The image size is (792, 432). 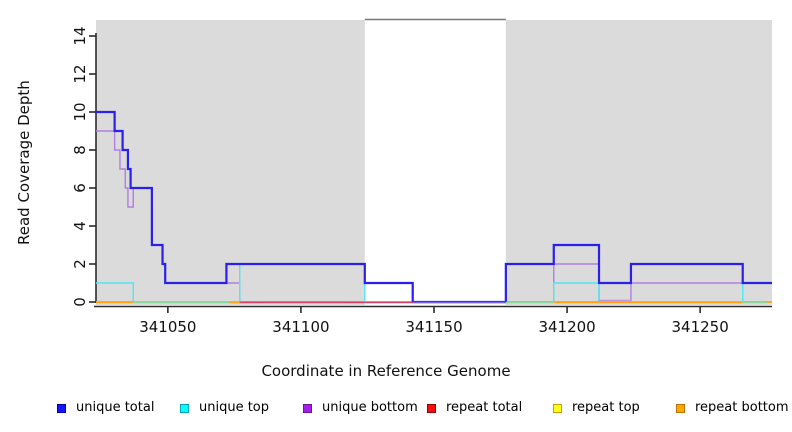 What do you see at coordinates (80, 73) in the screenshot?
I see `y-tick-label: 12` at bounding box center [80, 73].